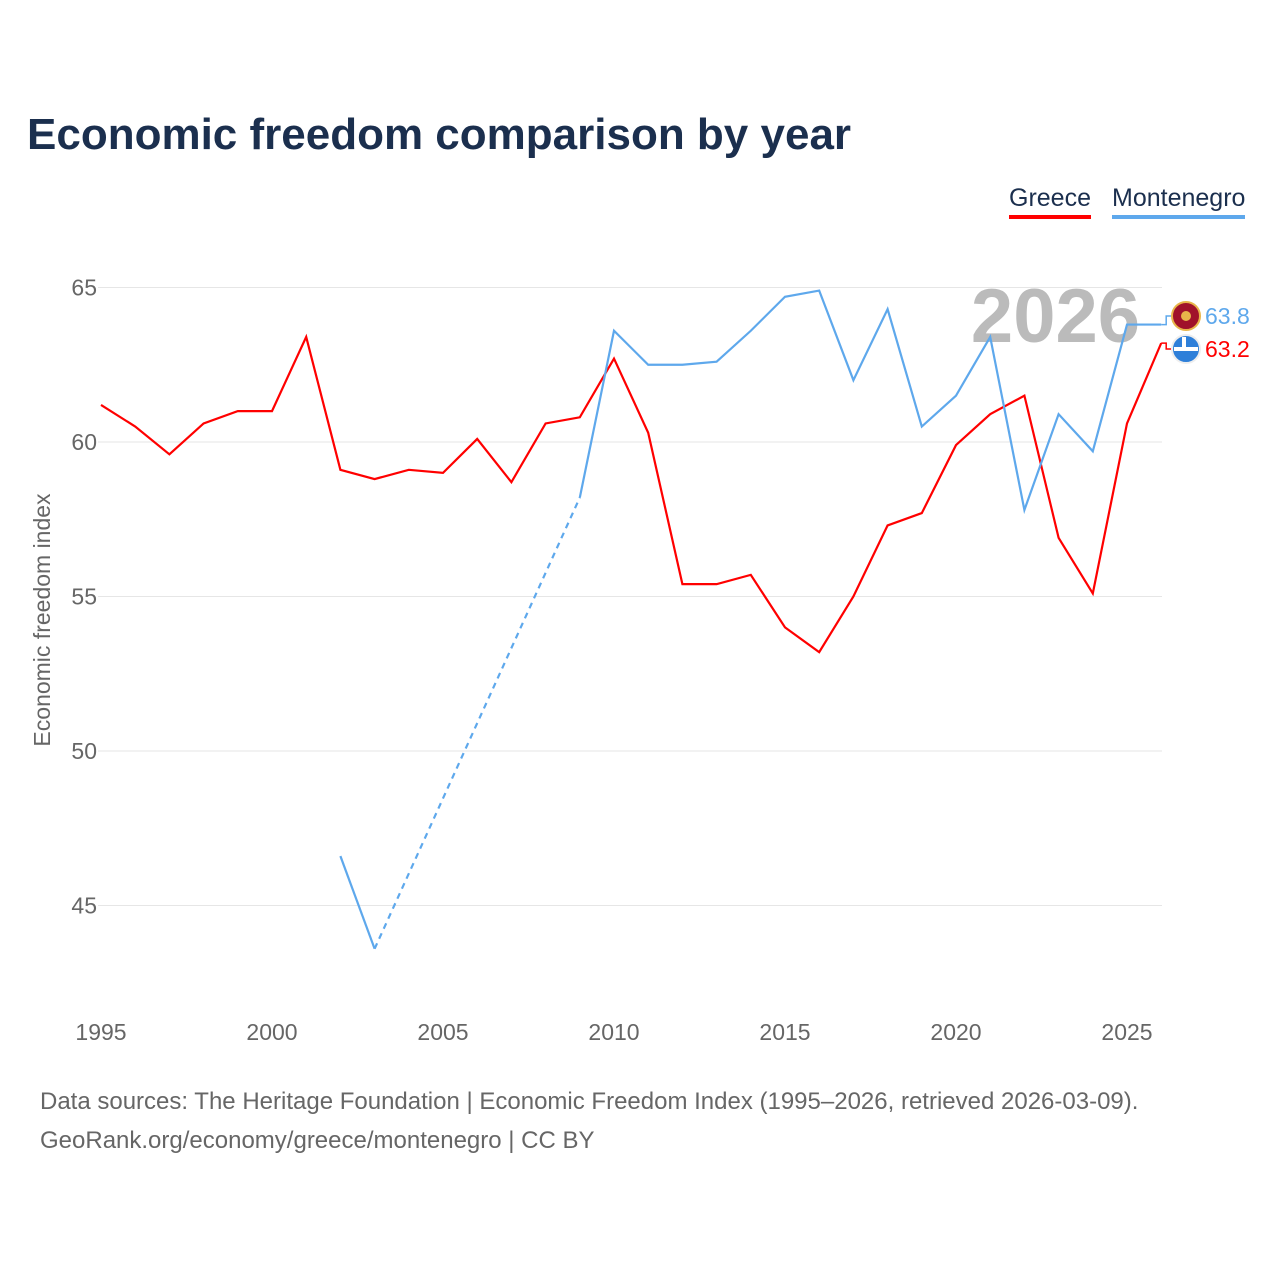 The height and width of the screenshot is (1280, 1280). I want to click on x-tick-label: 2000, so click(271, 1032).